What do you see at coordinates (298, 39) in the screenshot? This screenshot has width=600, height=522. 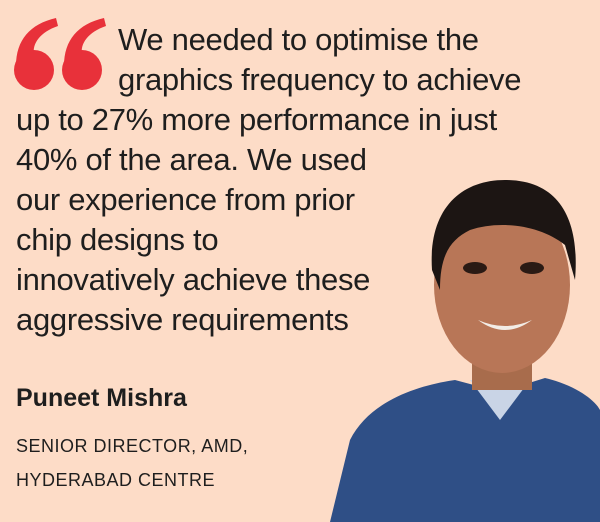 I see `quote-line: We needed to optimise the` at bounding box center [298, 39].